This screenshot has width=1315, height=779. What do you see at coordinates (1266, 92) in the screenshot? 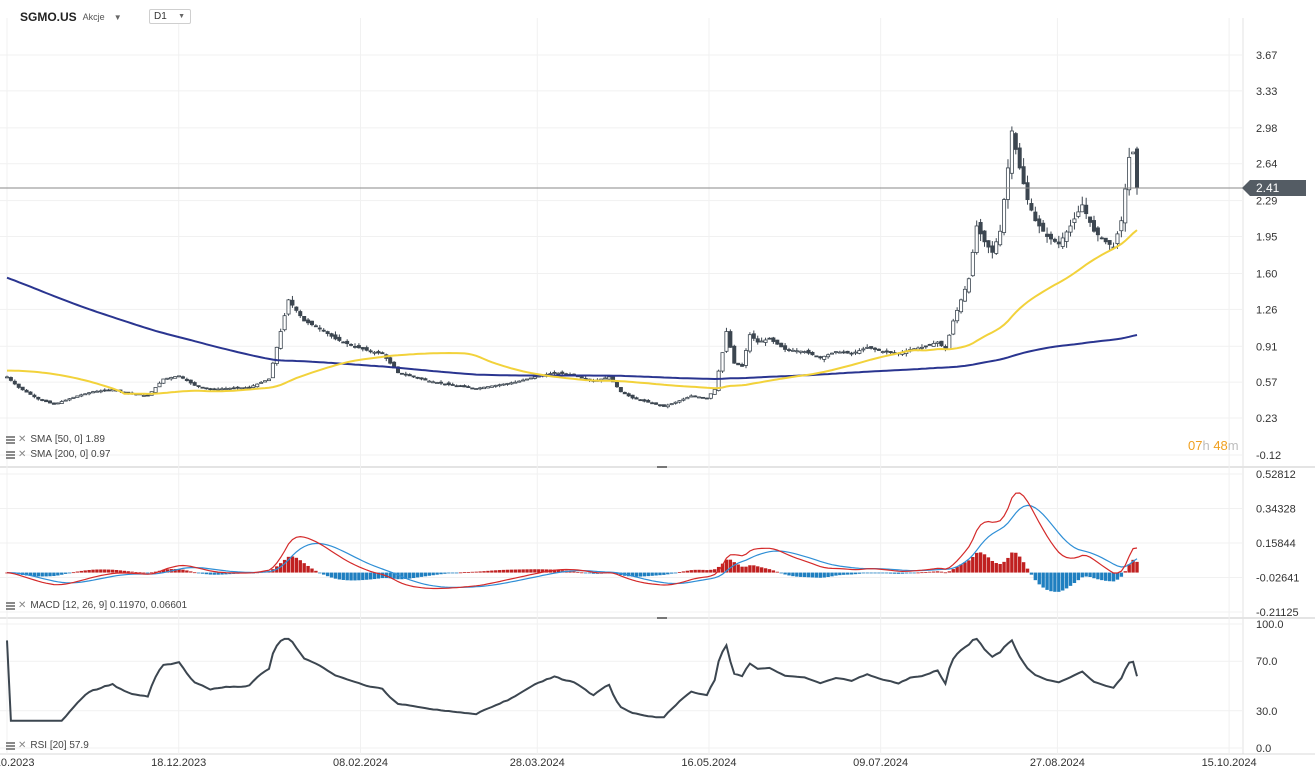
I see `price-tick-label: 3.33` at bounding box center [1266, 92].